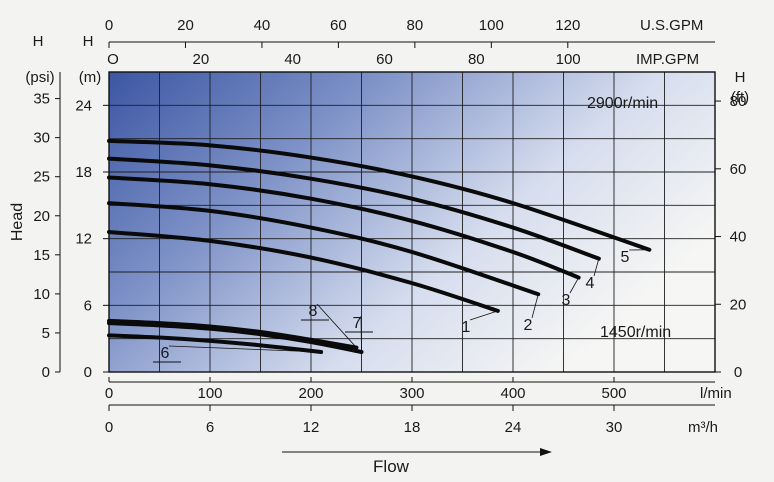  I want to click on tick-label-m: 12, so click(83, 239).